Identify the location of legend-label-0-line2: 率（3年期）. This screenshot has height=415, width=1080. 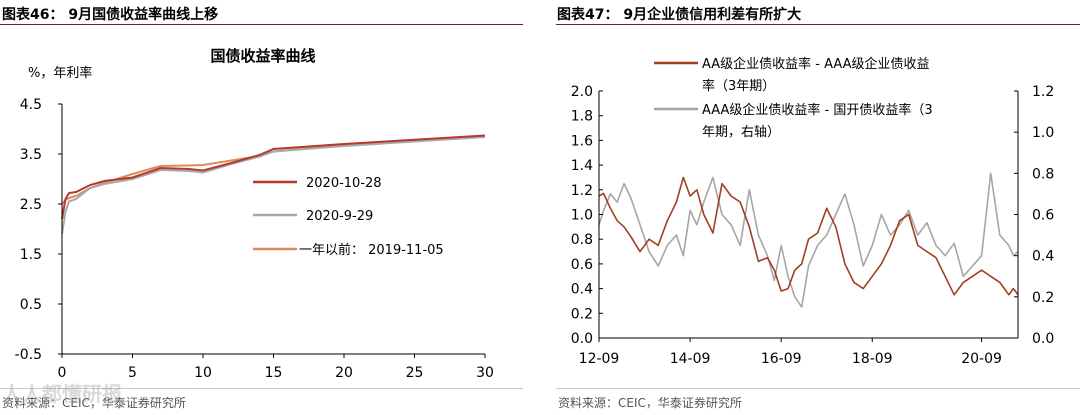
(738, 86).